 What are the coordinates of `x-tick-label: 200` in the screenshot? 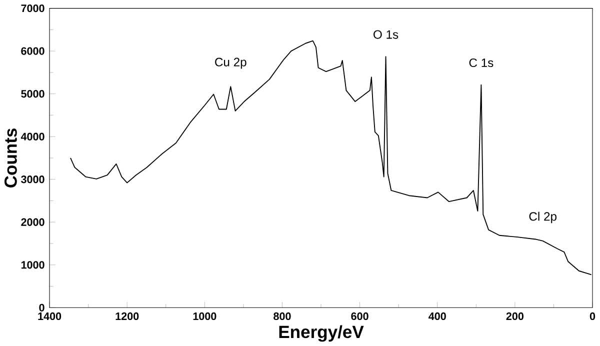 It's located at (515, 316).